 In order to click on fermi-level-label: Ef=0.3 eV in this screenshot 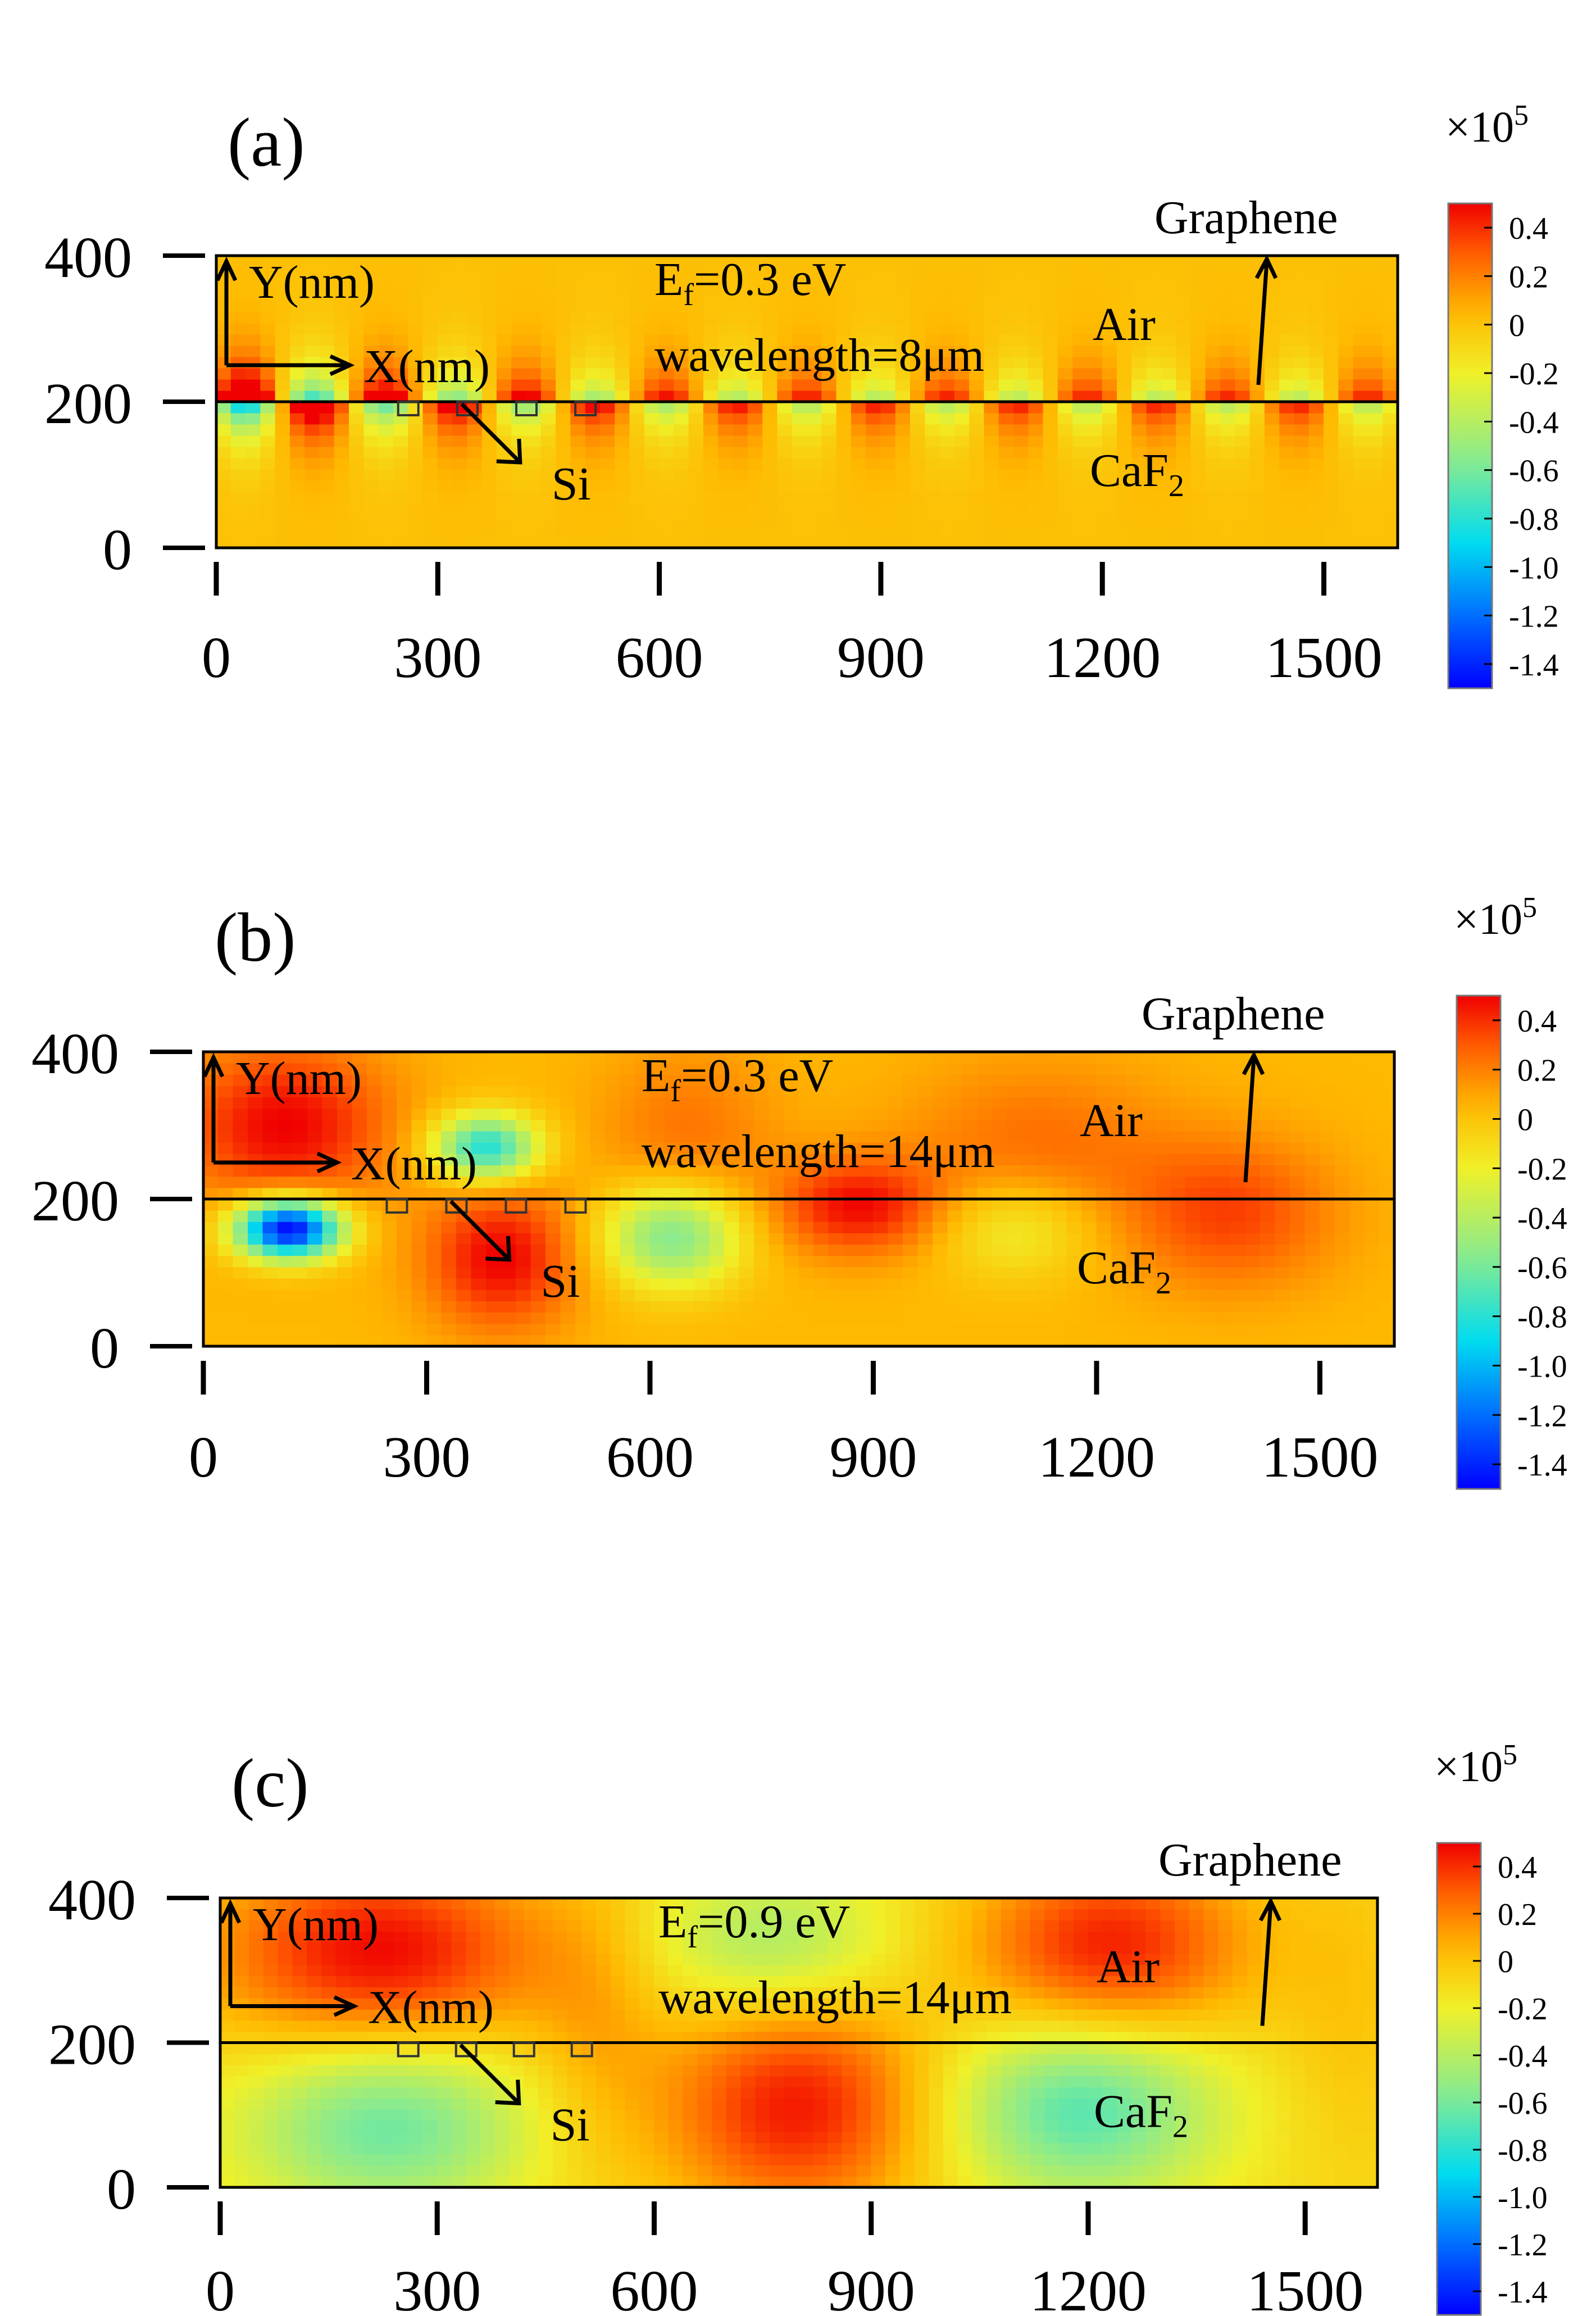, I will do `click(750, 283)`.